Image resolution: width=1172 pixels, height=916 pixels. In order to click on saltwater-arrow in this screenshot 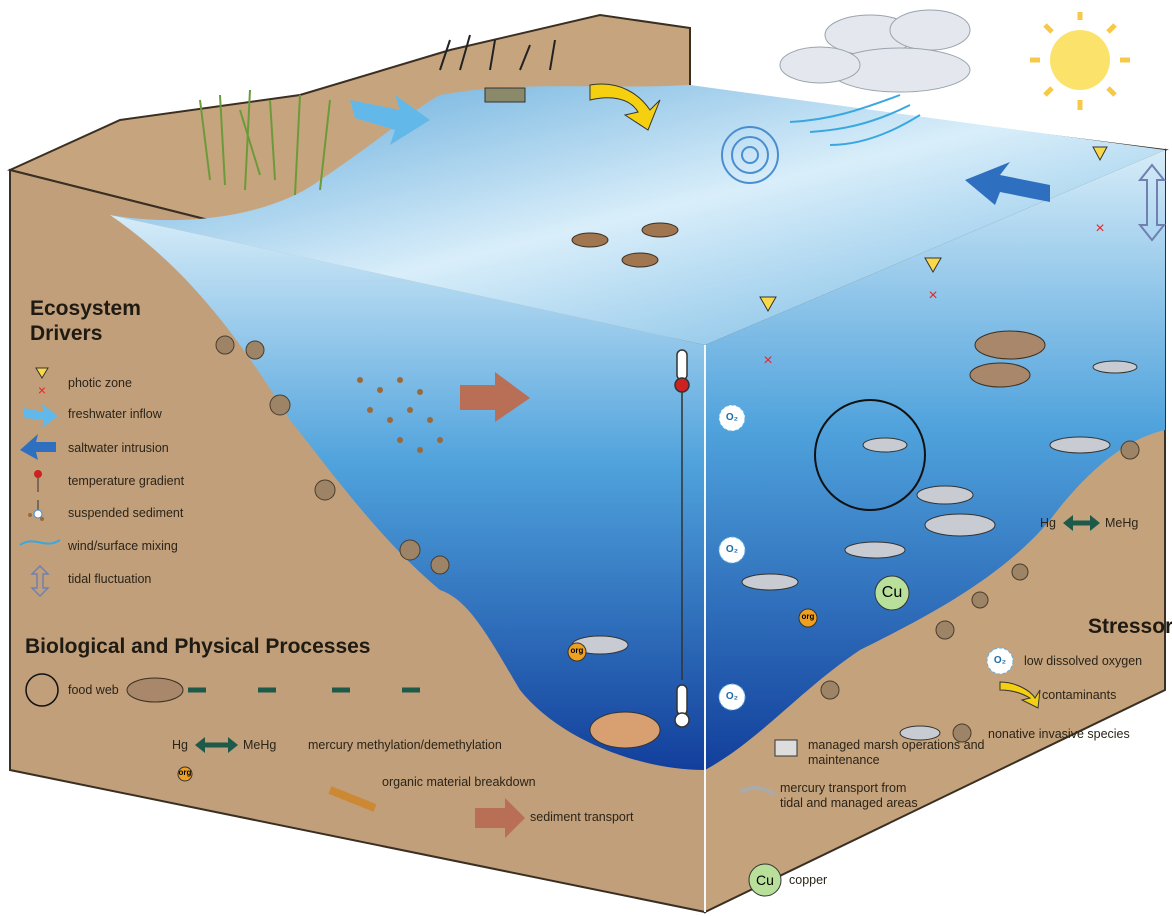, I will do `click(1007, 183)`.